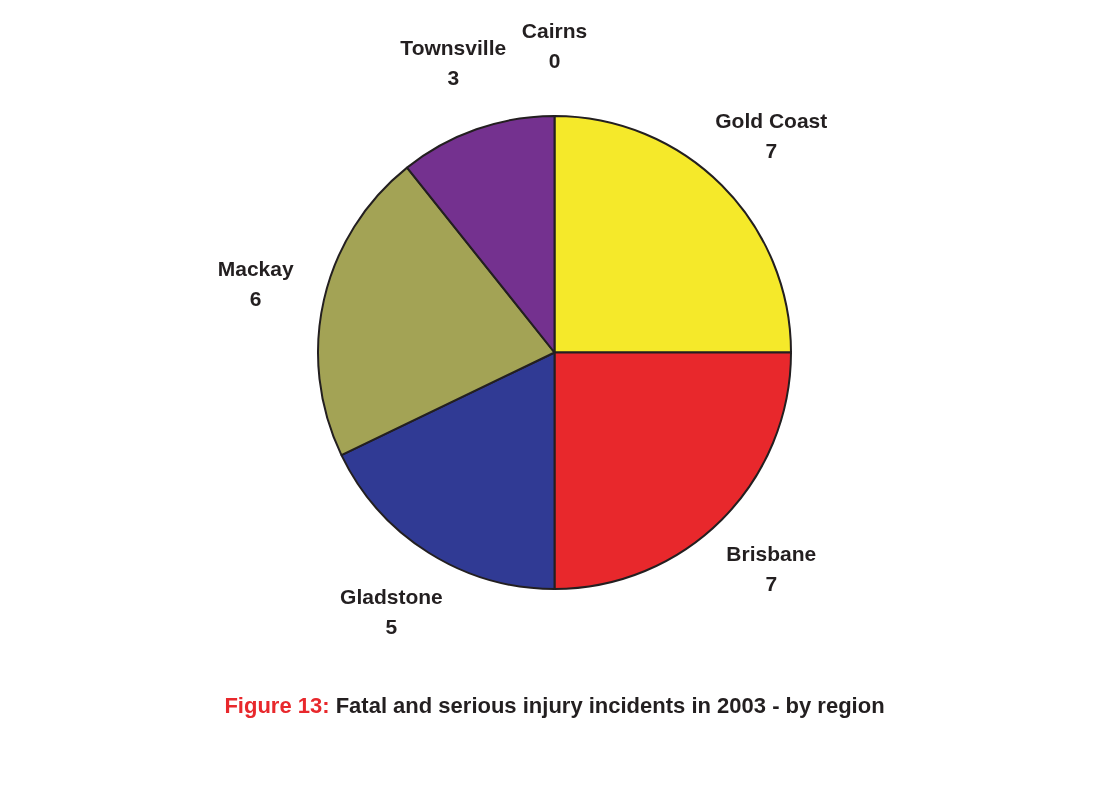  Describe the element at coordinates (771, 120) in the screenshot. I see `slice-label: Gold Coast` at that location.